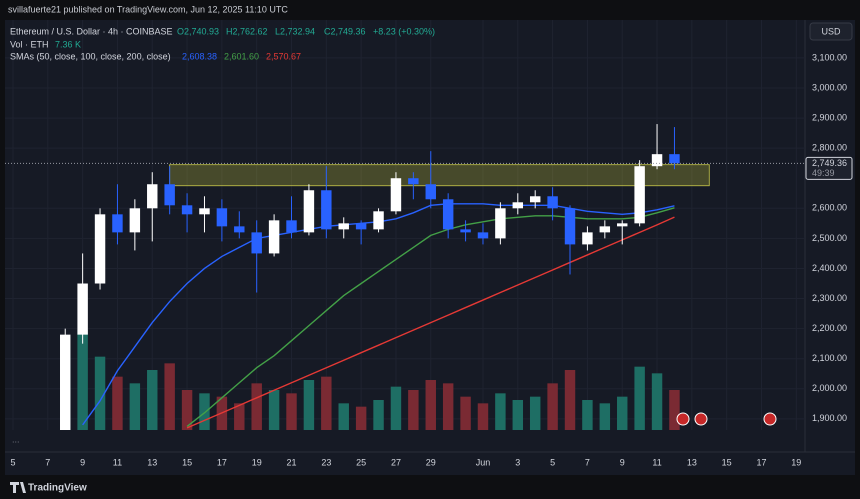  I want to click on footer, so click(430, 487).